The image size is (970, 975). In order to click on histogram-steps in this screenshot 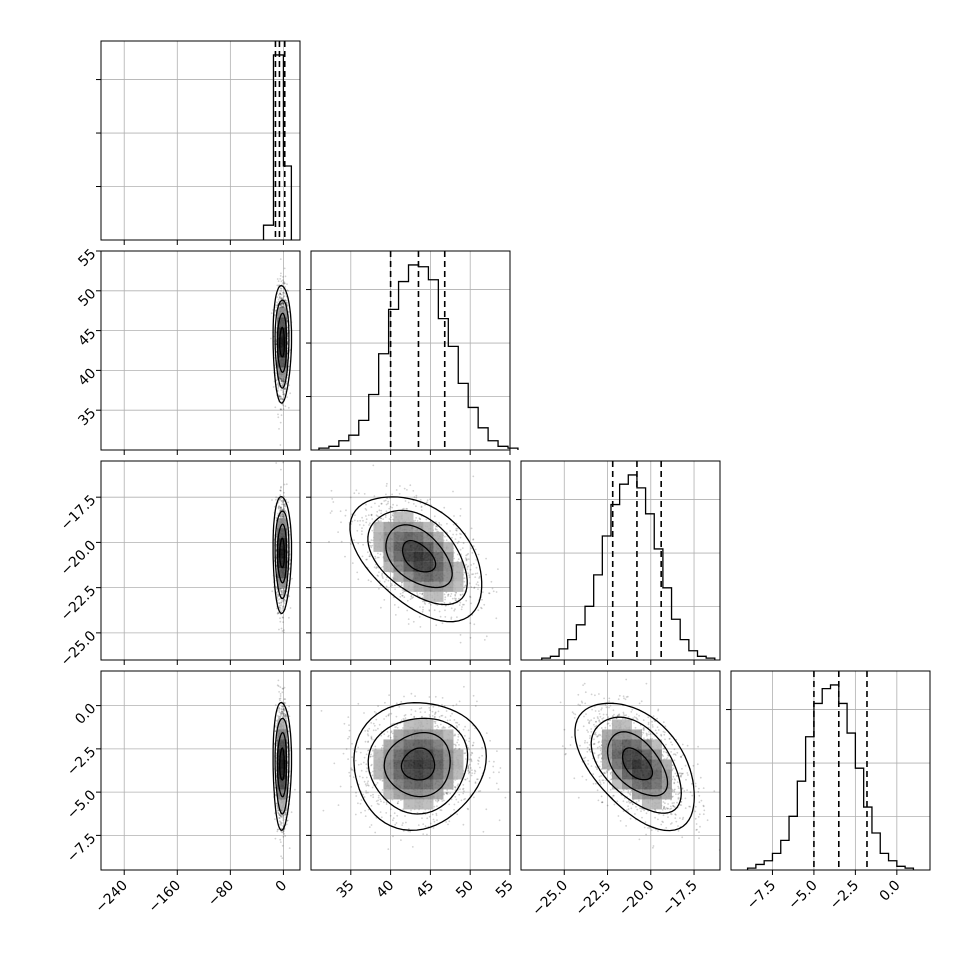, I will do `click(628, 567)`.